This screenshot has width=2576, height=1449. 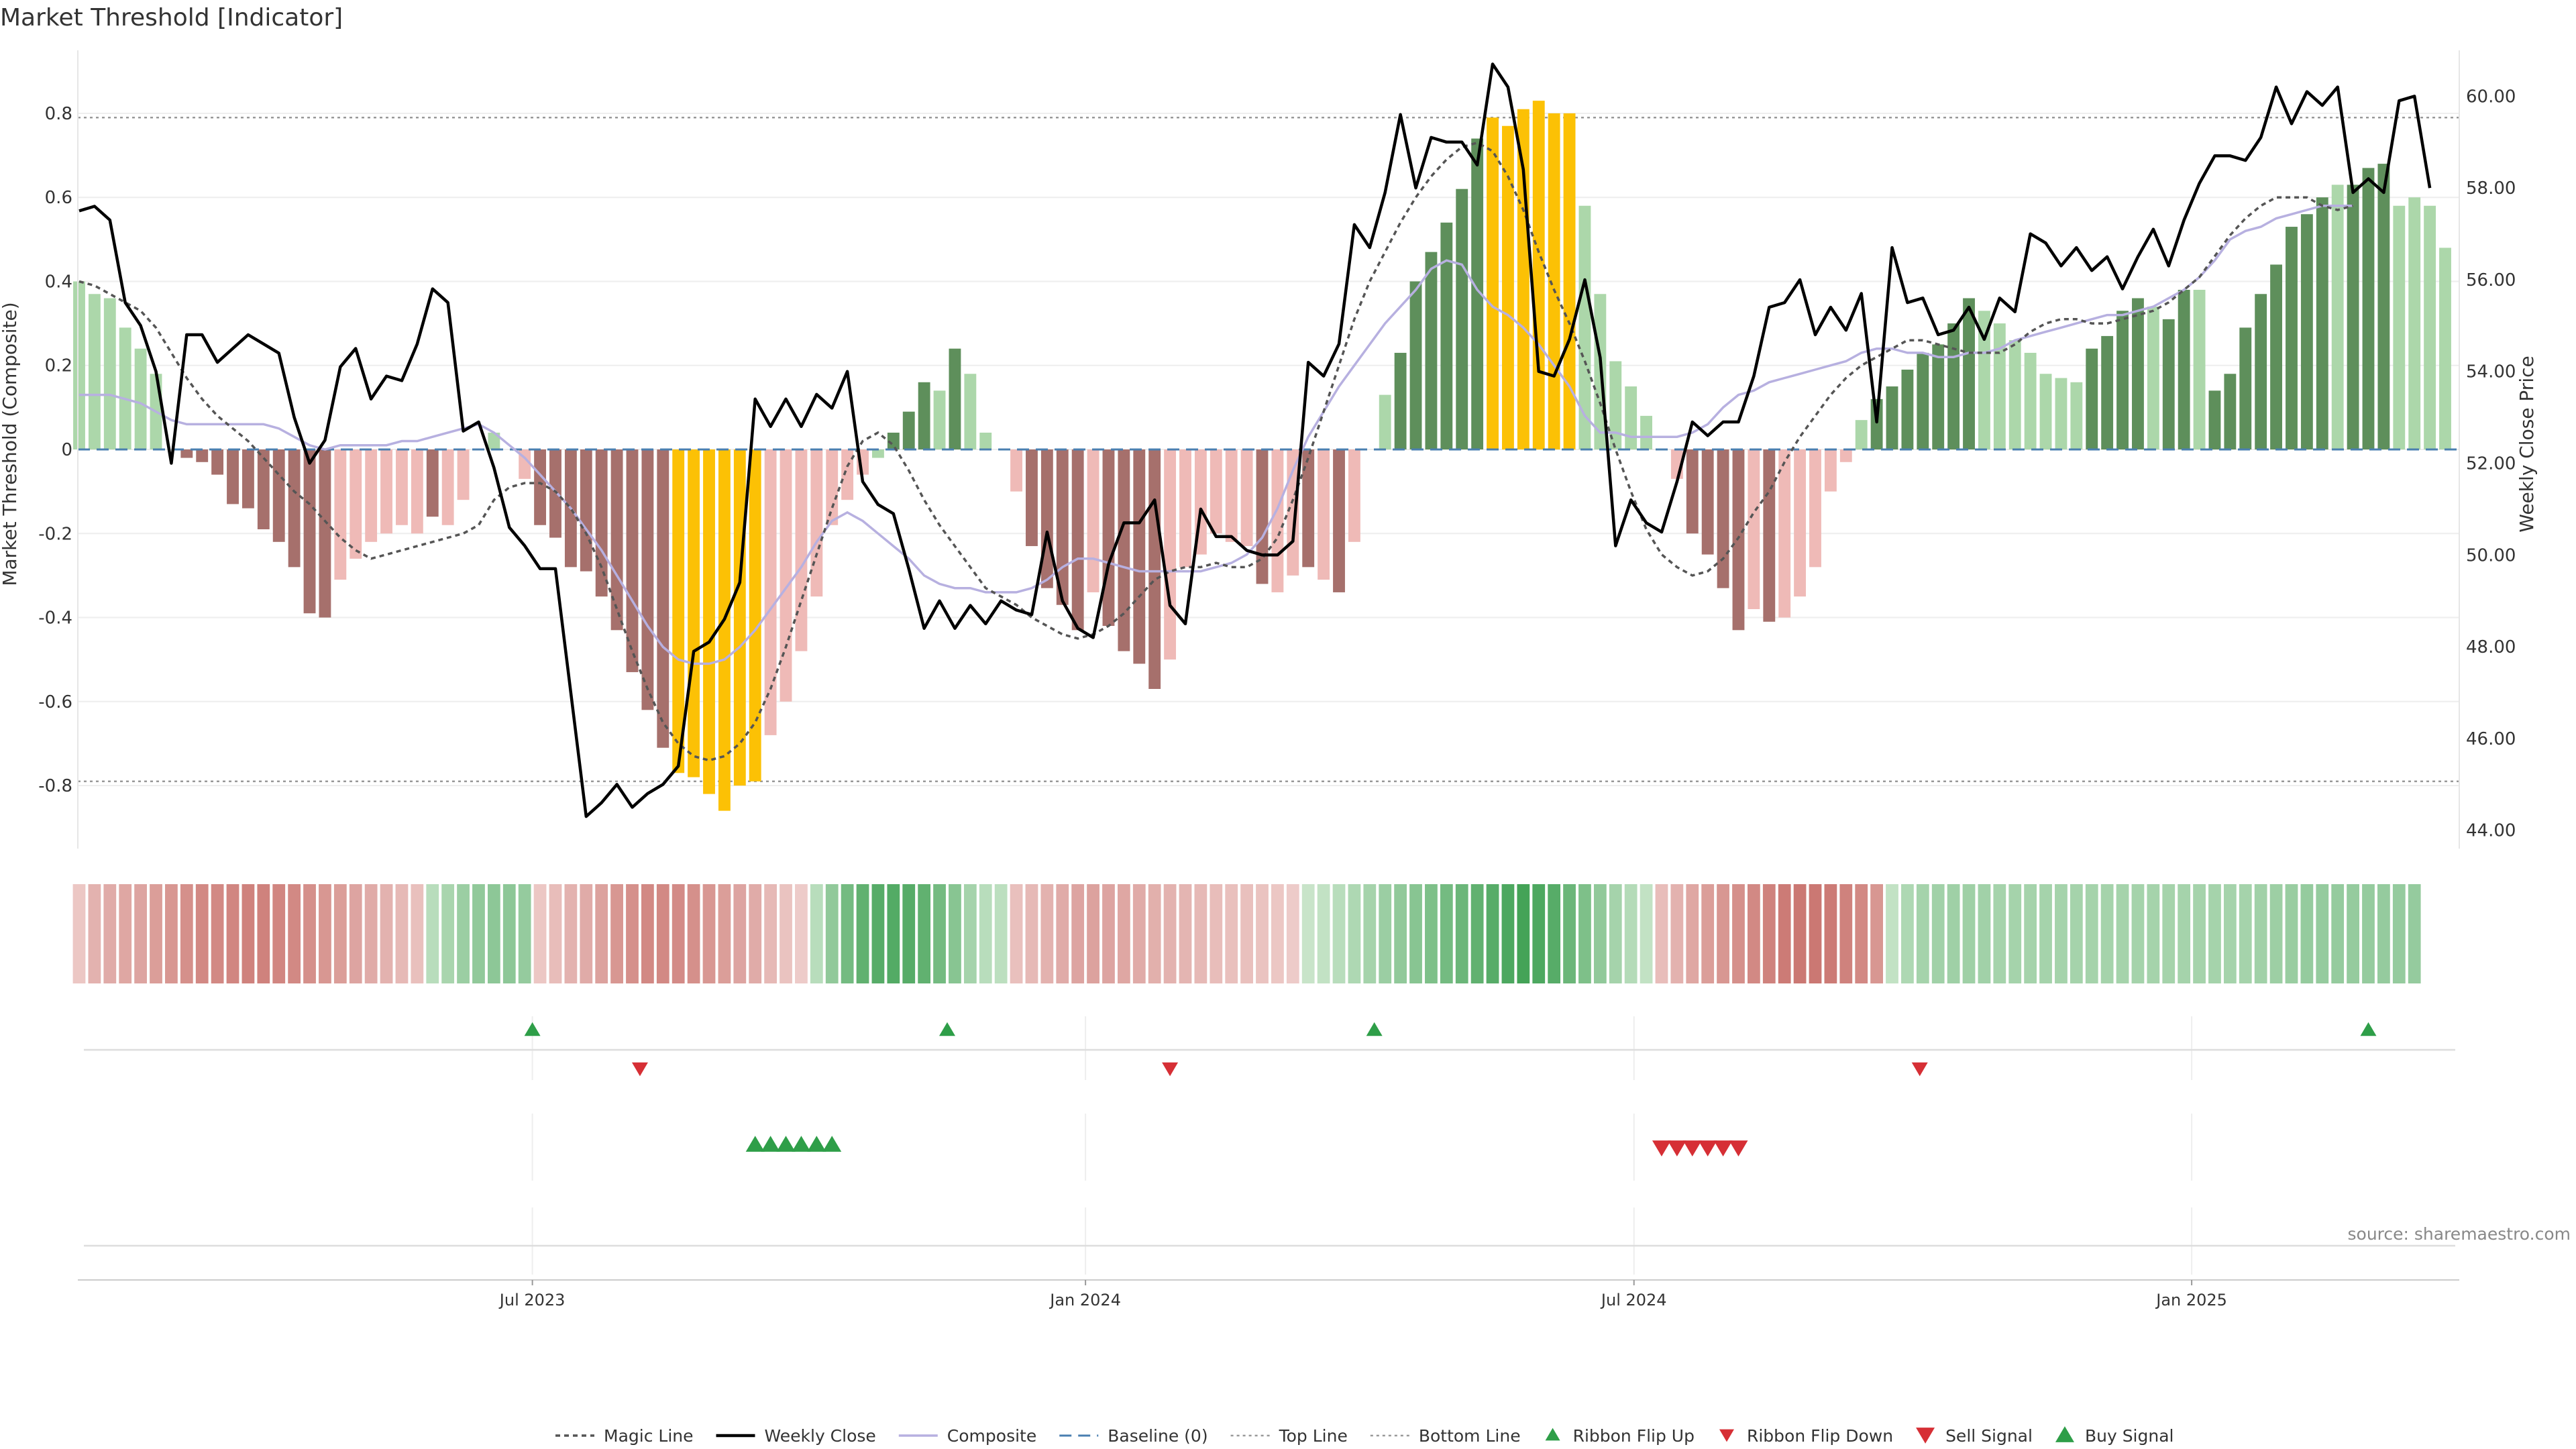 What do you see at coordinates (1133, 1436) in the screenshot?
I see `legend-item: Baseline (0)` at bounding box center [1133, 1436].